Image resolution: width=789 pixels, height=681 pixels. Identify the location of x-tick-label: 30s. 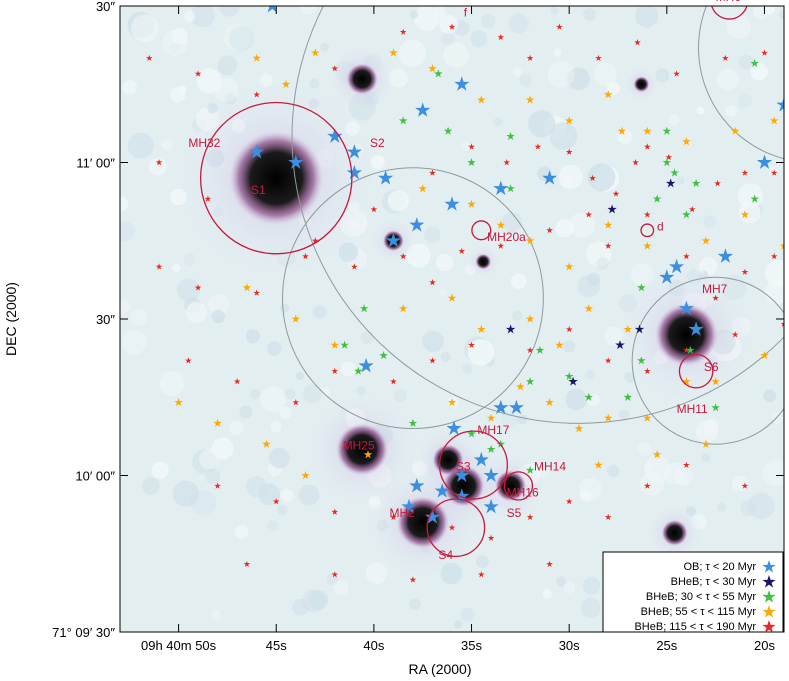
(569, 645).